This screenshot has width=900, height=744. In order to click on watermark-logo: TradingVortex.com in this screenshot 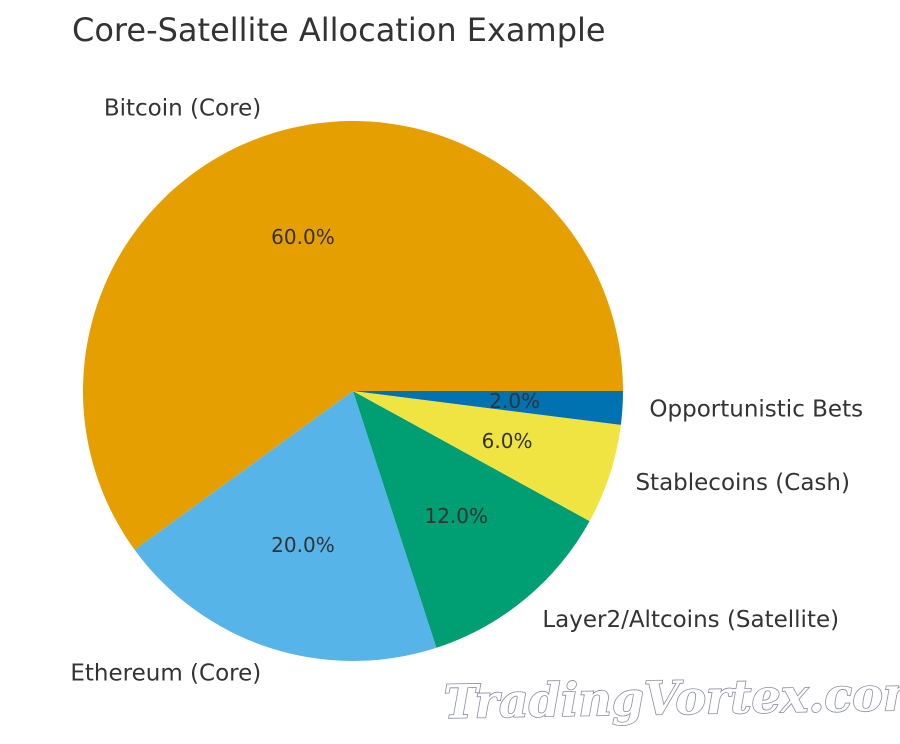, I will do `click(671, 697)`.